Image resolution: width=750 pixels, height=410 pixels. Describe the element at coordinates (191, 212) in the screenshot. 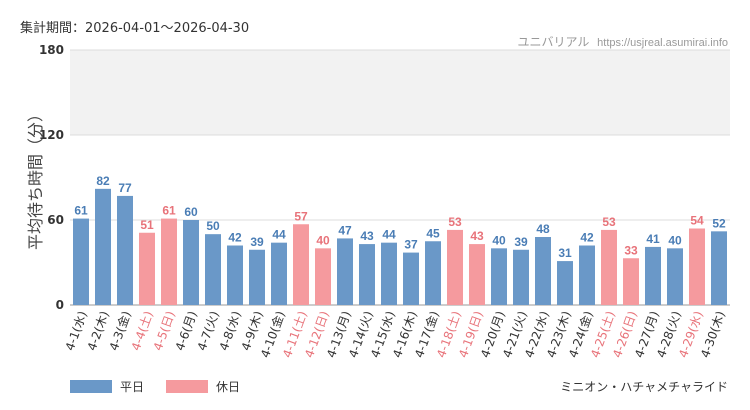

I see `data-label: 60` at that location.